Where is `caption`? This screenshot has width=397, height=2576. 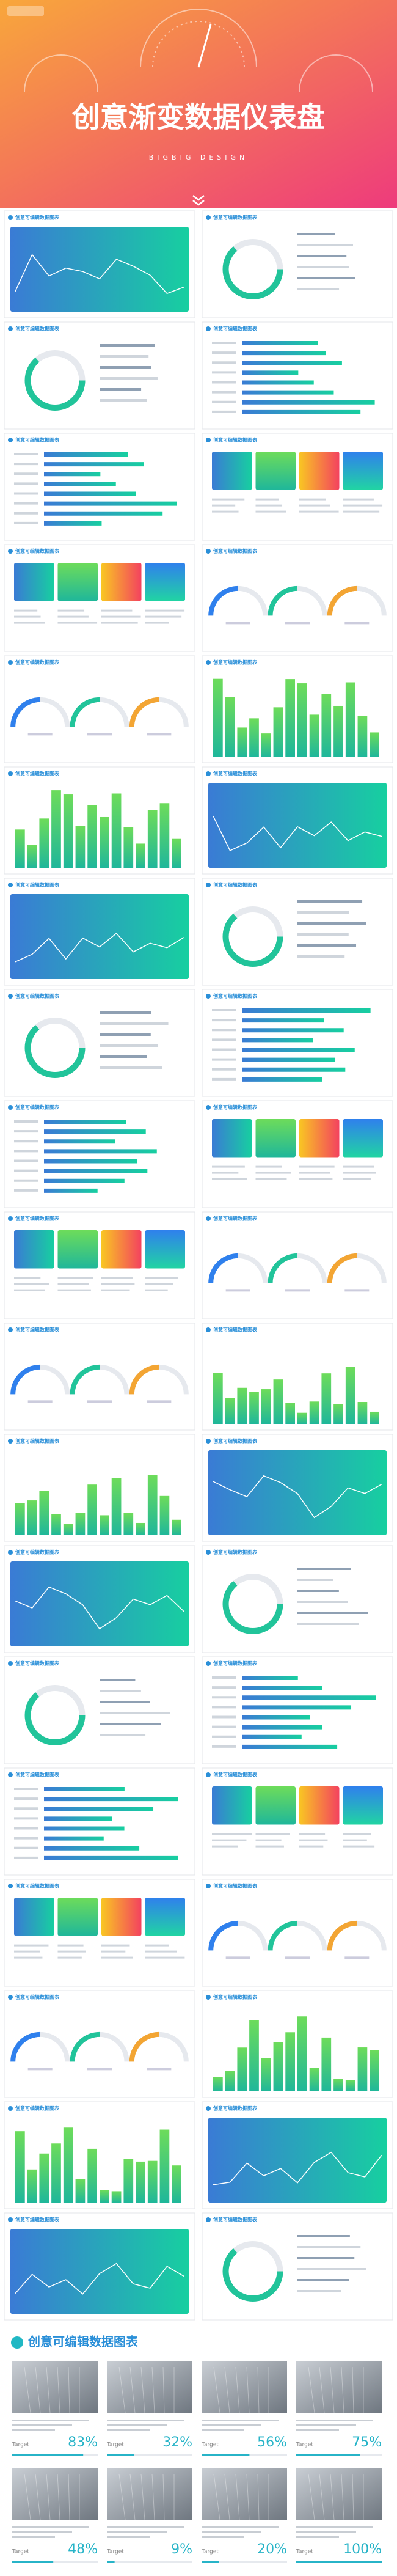 caption is located at coordinates (357, 623).